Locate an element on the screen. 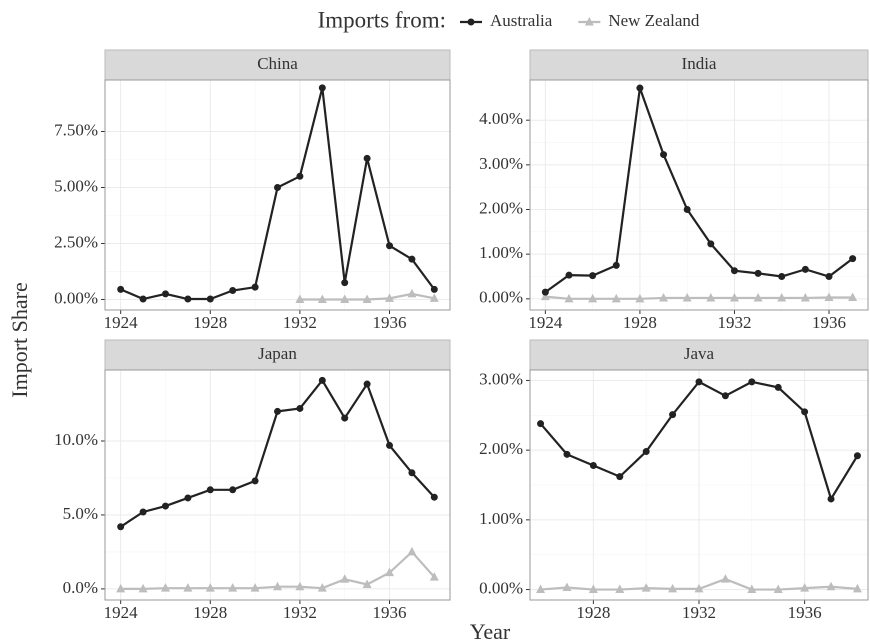 The width and height of the screenshot is (870, 644). legend-marker is located at coordinates (471, 22).